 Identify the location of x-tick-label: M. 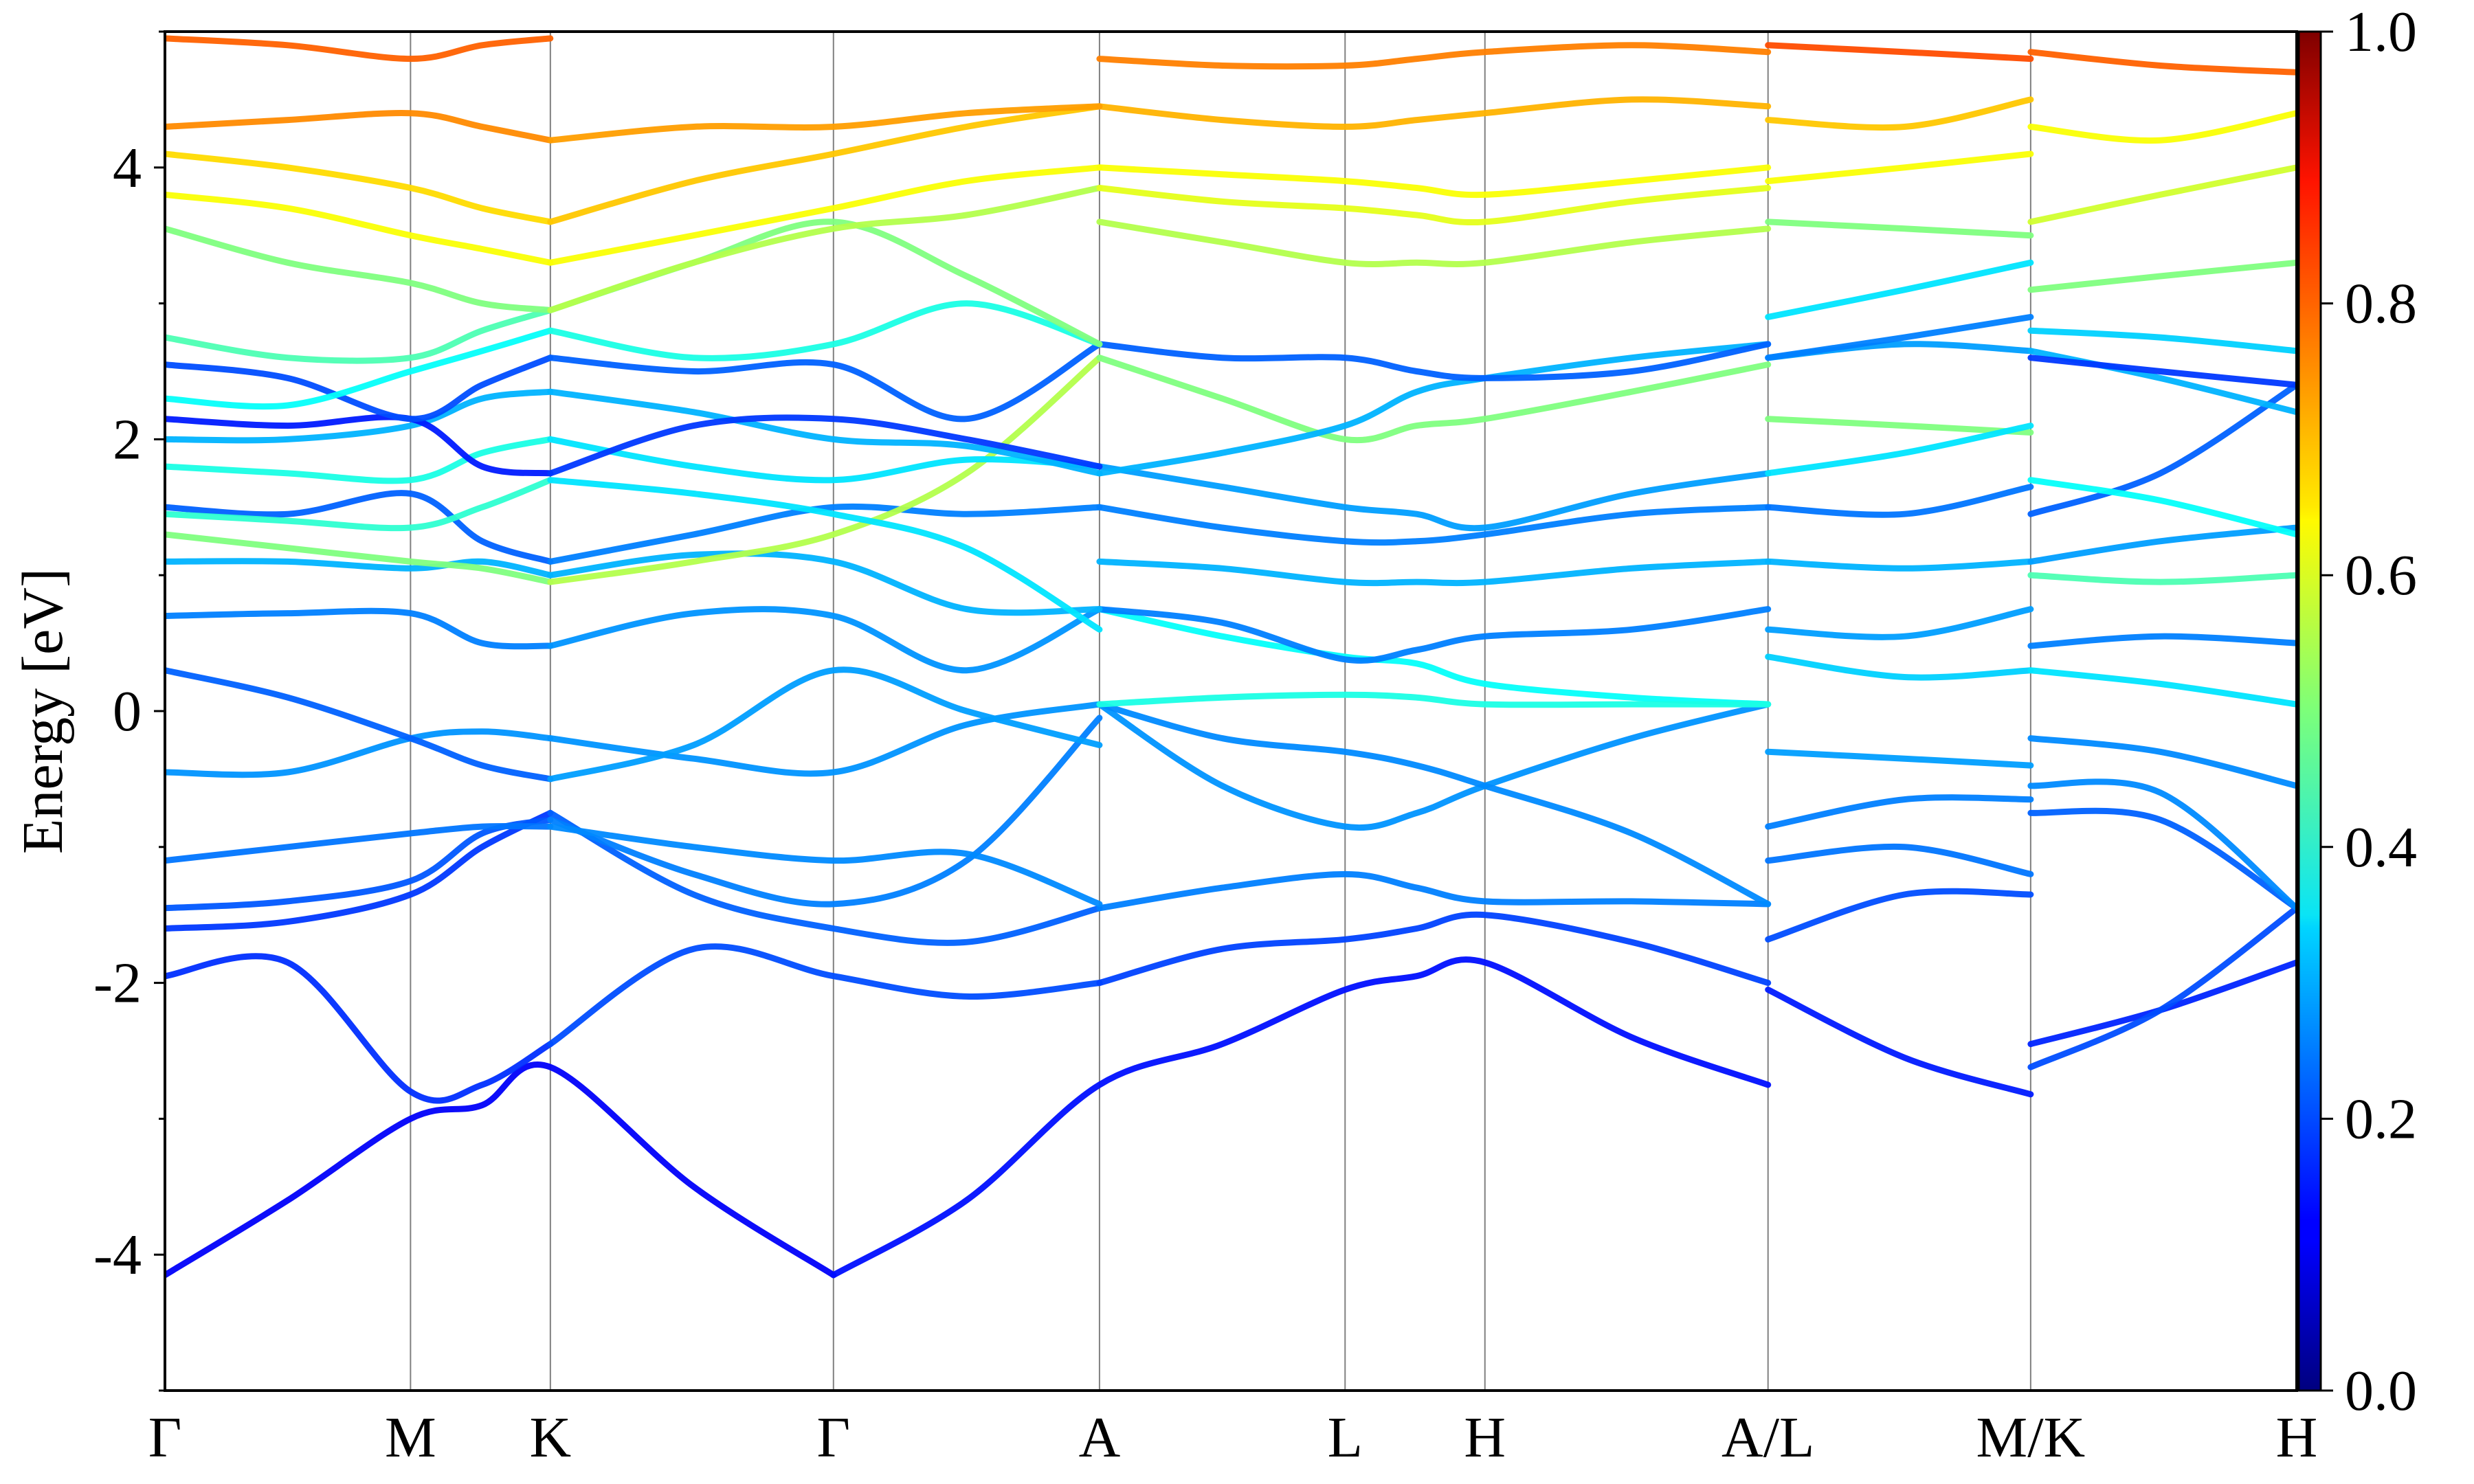
(410, 1438).